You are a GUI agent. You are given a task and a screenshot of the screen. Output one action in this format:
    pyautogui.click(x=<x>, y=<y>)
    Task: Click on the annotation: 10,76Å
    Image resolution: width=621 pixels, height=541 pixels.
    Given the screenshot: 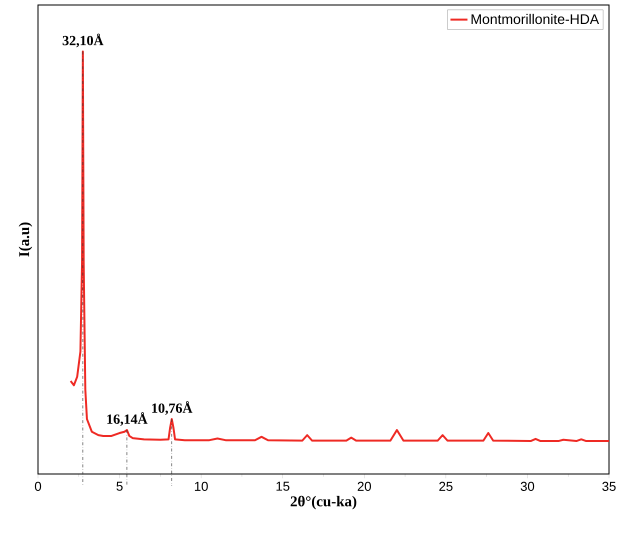 What is the action you would take?
    pyautogui.click(x=172, y=408)
    